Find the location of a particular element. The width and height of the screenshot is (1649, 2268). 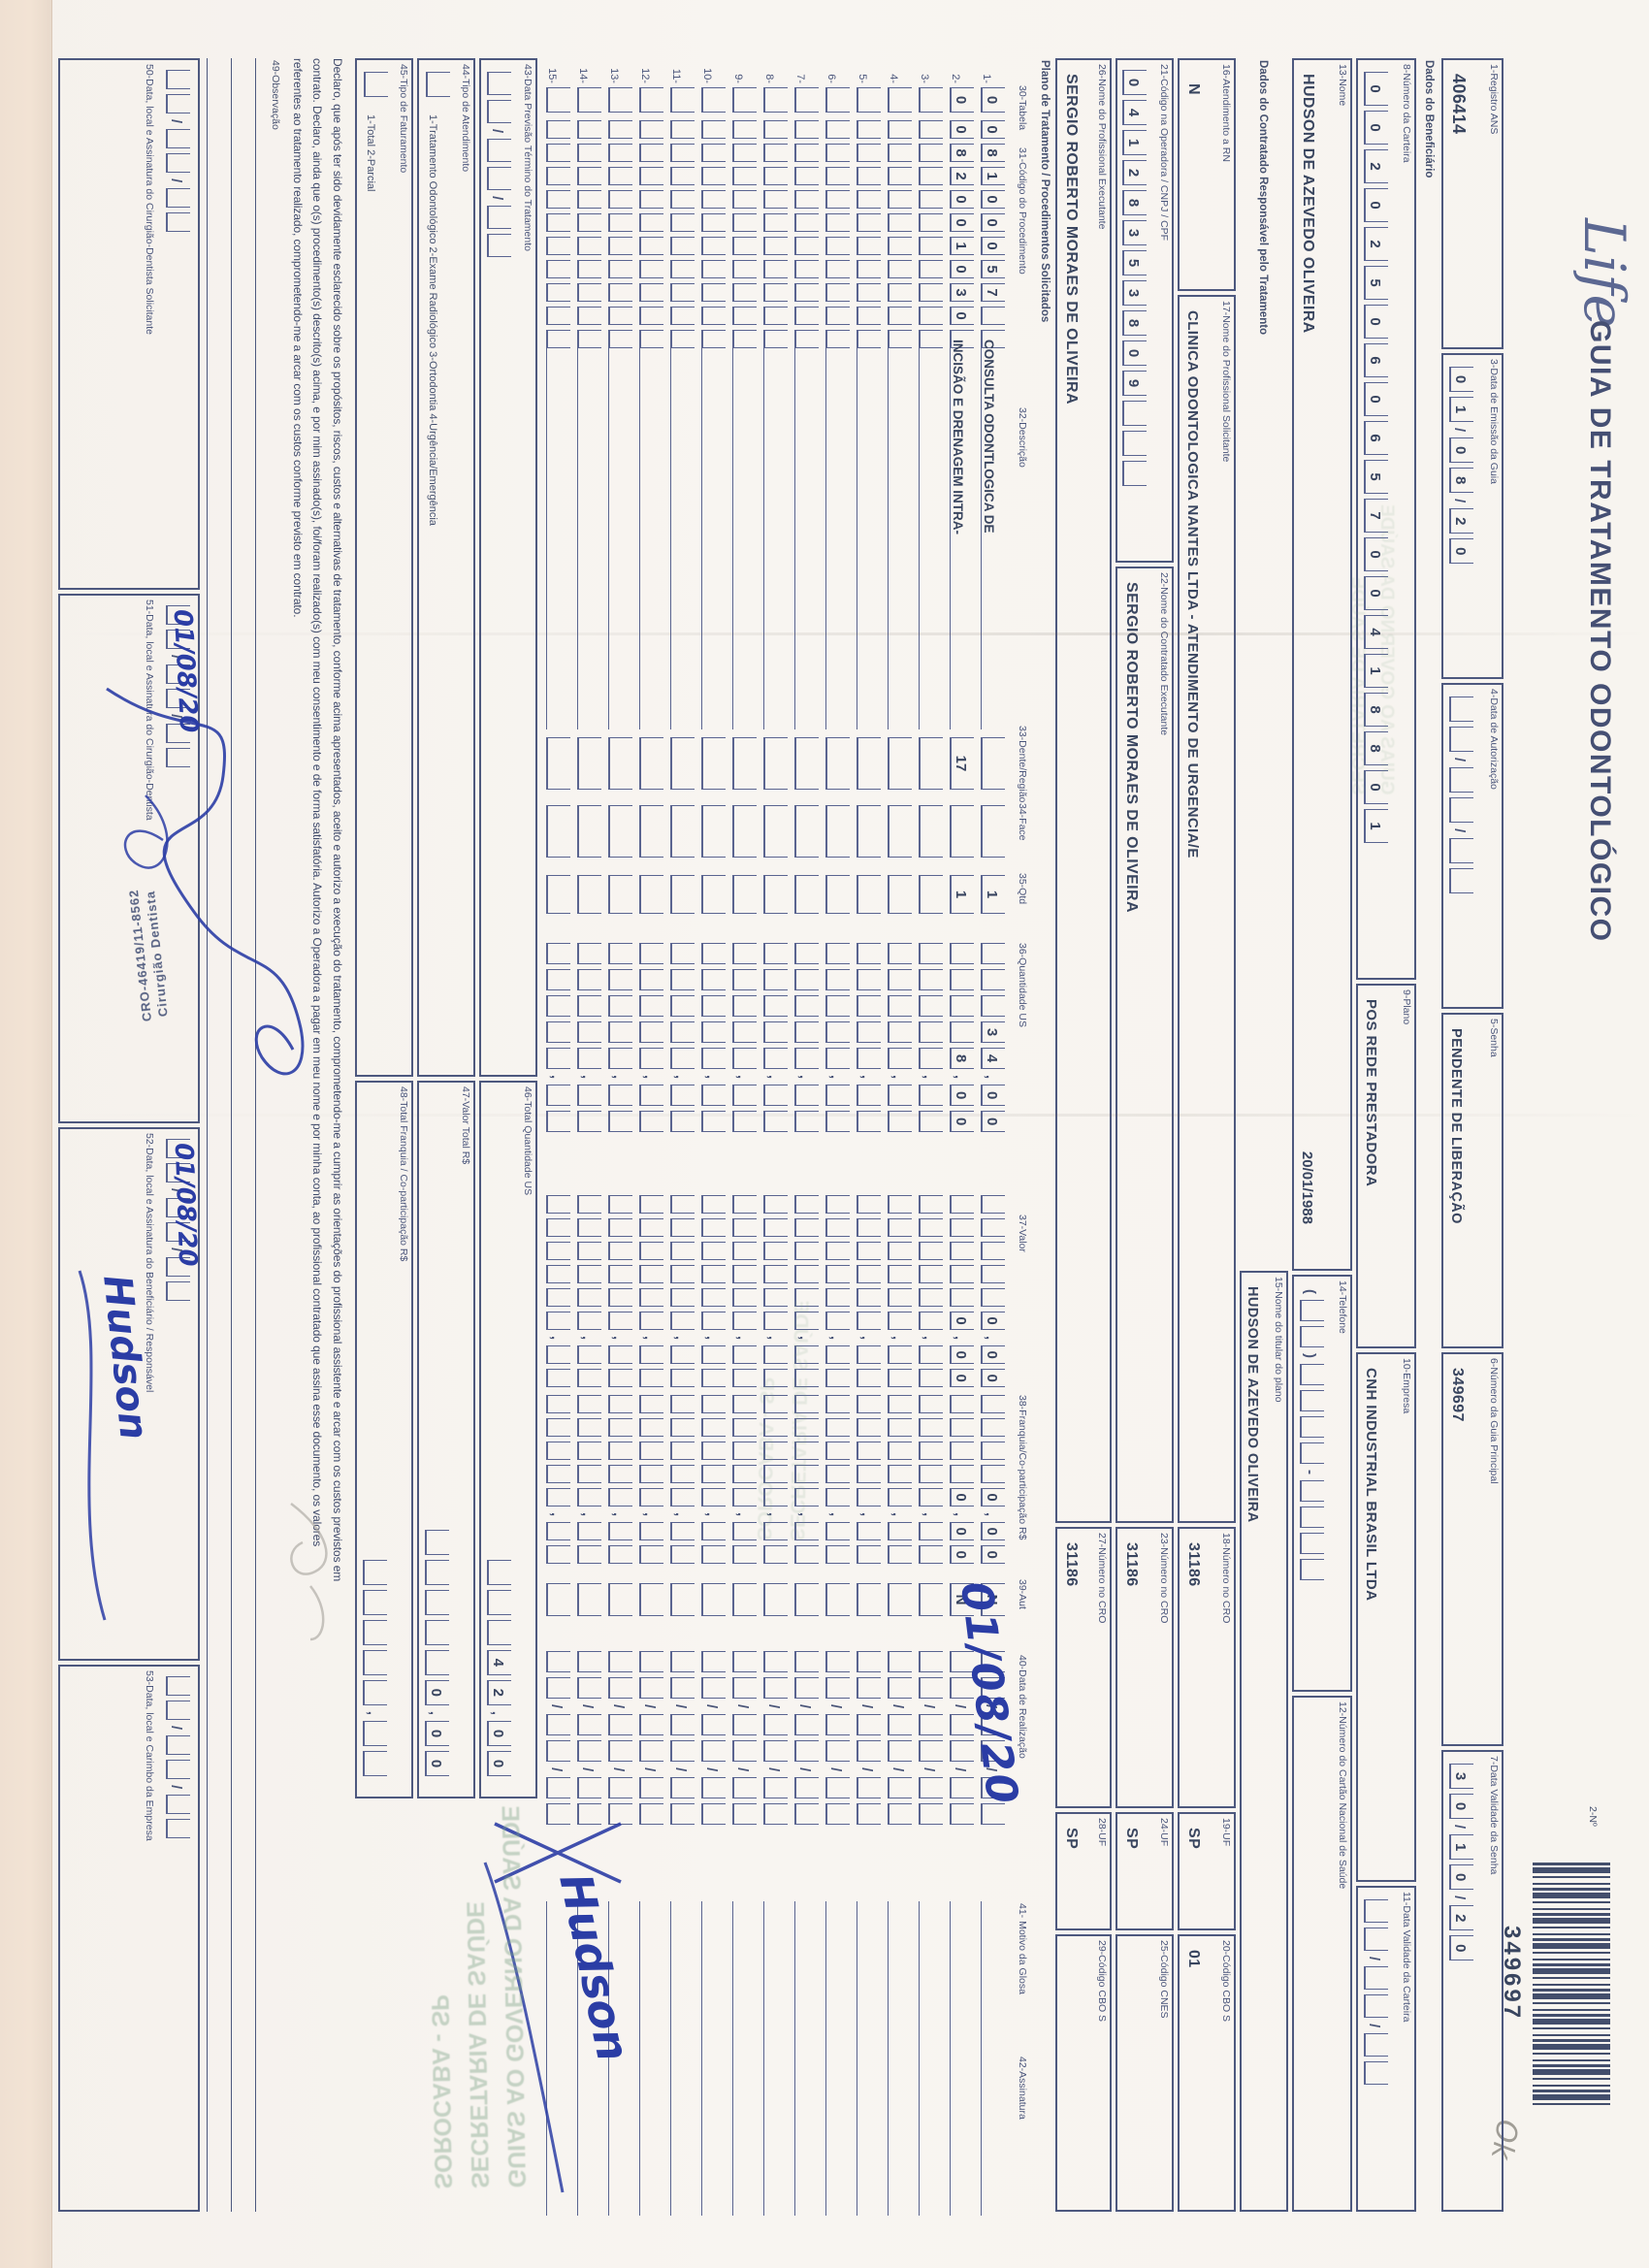

cell-qtd: 1 is located at coordinates (993, 897).